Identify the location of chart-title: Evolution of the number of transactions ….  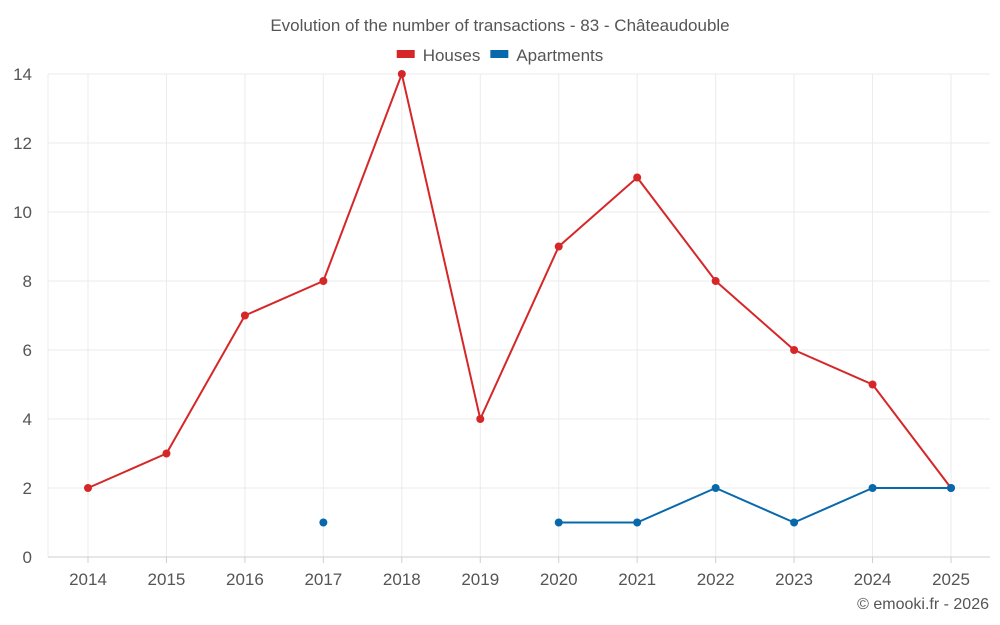
(499, 25).